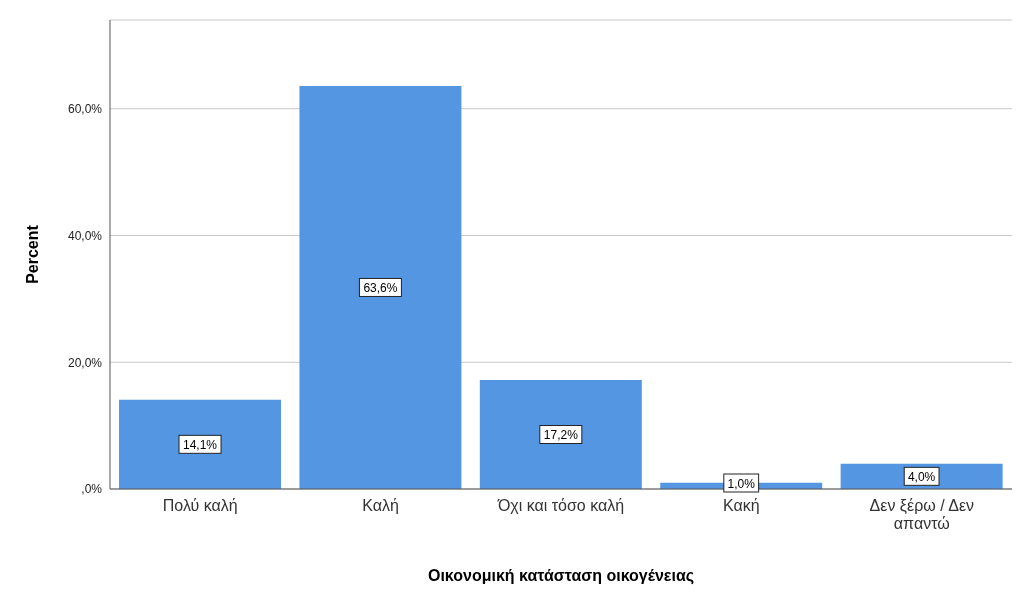  I want to click on data-label: 4,0%, so click(921, 476).